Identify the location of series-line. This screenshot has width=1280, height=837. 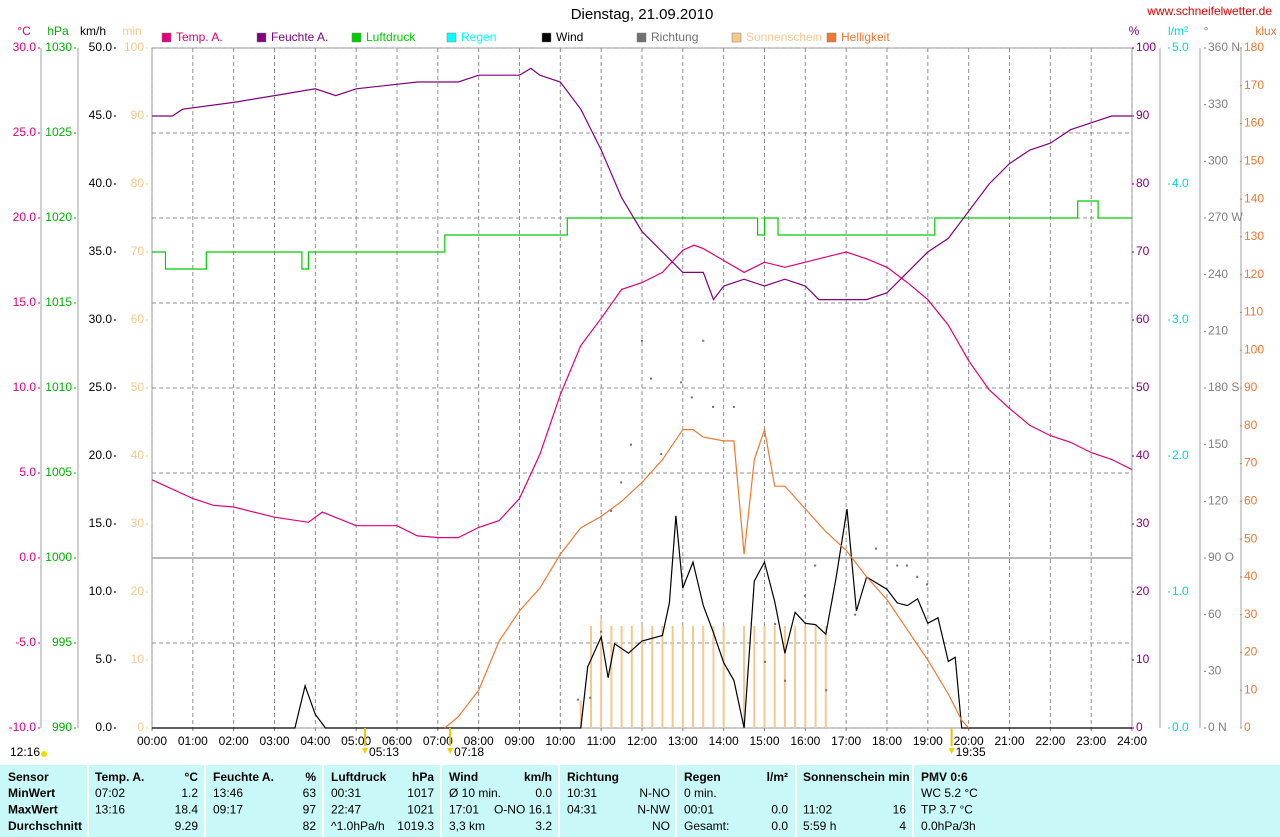
(642, 235).